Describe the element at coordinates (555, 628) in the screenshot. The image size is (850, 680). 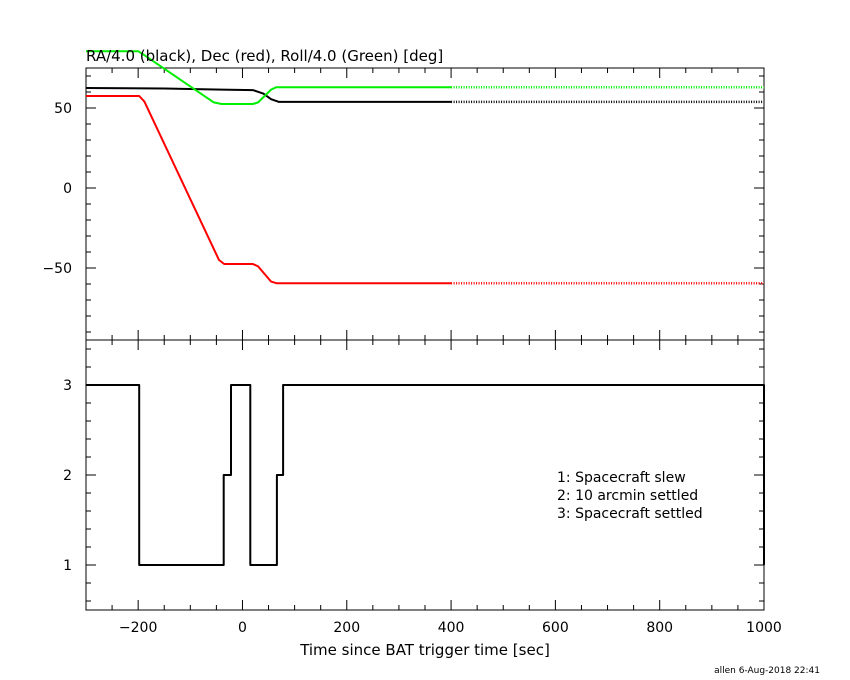
I see `x-tick-label: 600` at that location.